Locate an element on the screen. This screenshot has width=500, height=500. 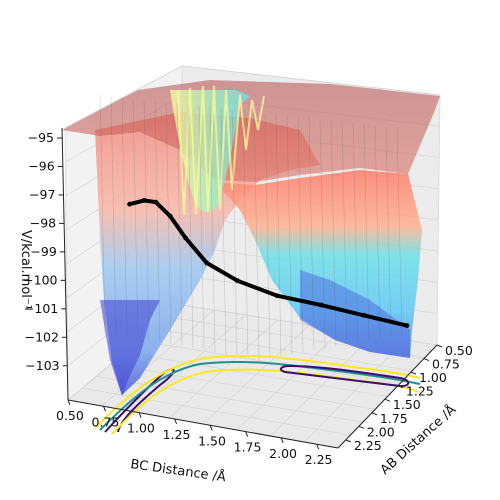
surface-ridge-spikes is located at coordinates (221, 150).